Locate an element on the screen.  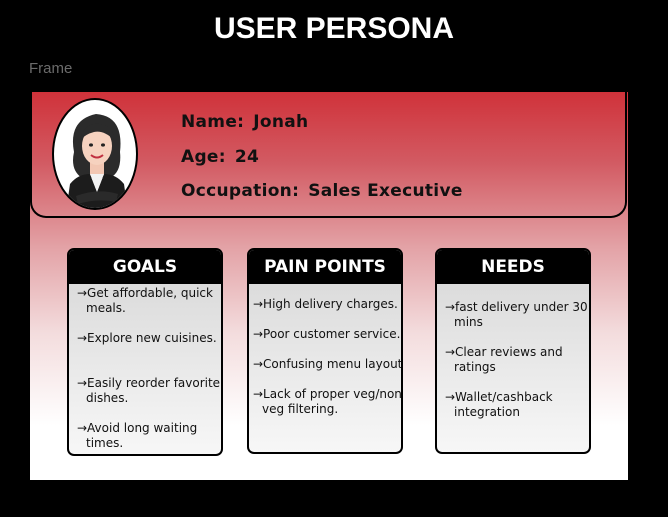
pain-point-item: →Poor customer service. is located at coordinates (327, 334).